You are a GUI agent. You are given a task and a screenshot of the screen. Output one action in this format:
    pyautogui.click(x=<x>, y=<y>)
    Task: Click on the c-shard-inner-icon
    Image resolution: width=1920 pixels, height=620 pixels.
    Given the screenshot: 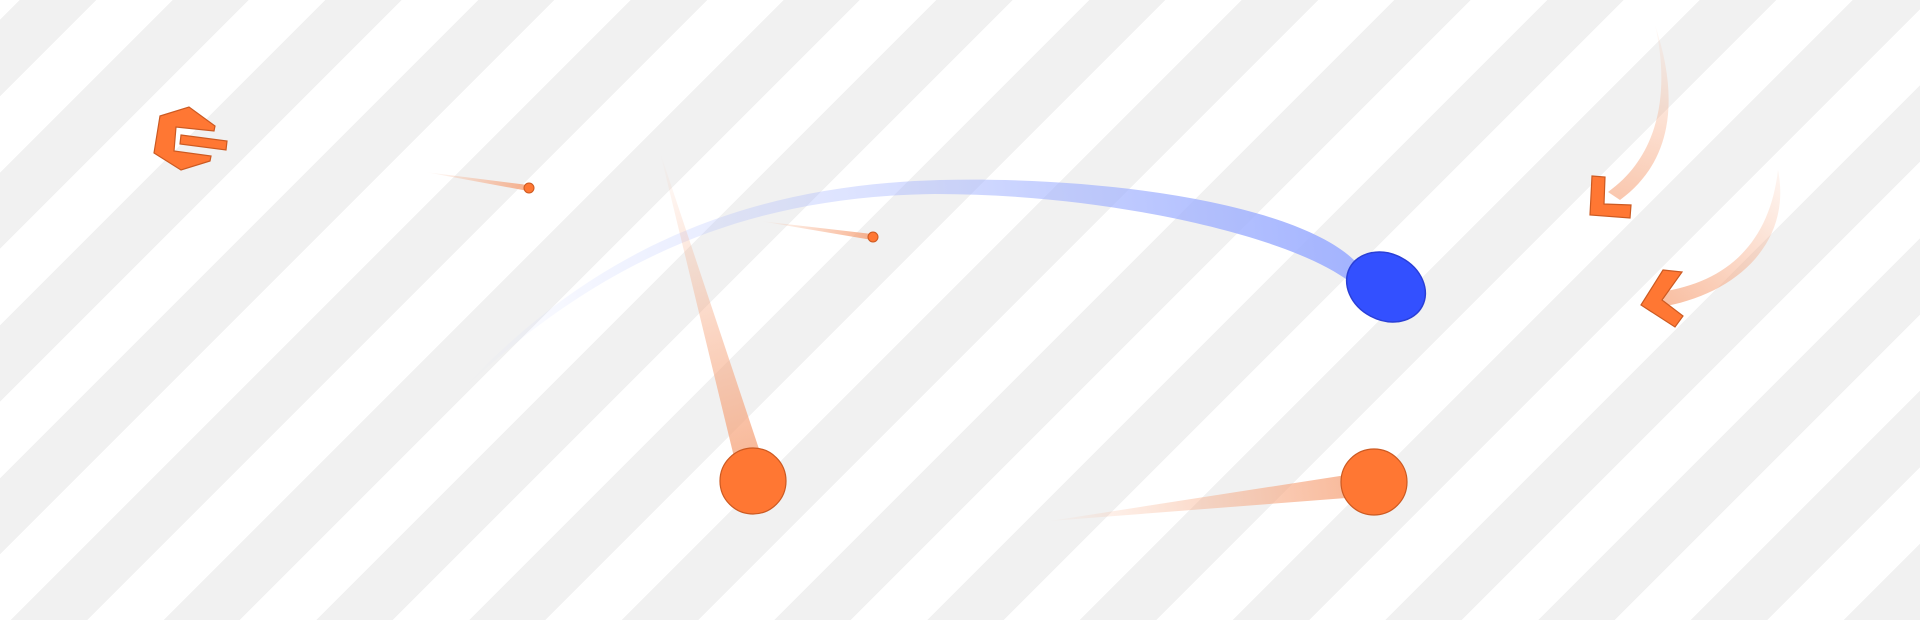 What is the action you would take?
    pyautogui.click(x=203, y=142)
    